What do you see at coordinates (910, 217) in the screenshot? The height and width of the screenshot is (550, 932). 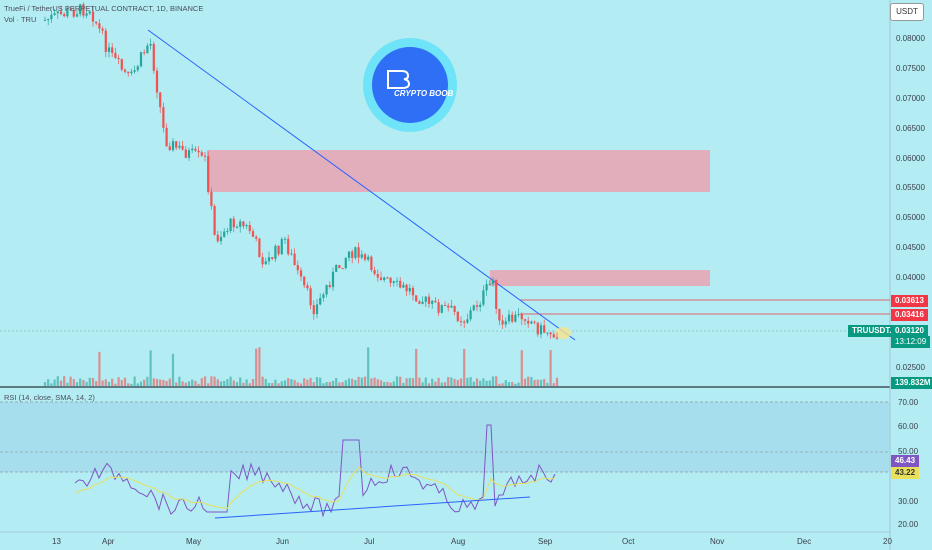 I see `price-tick: 0.05000` at bounding box center [910, 217].